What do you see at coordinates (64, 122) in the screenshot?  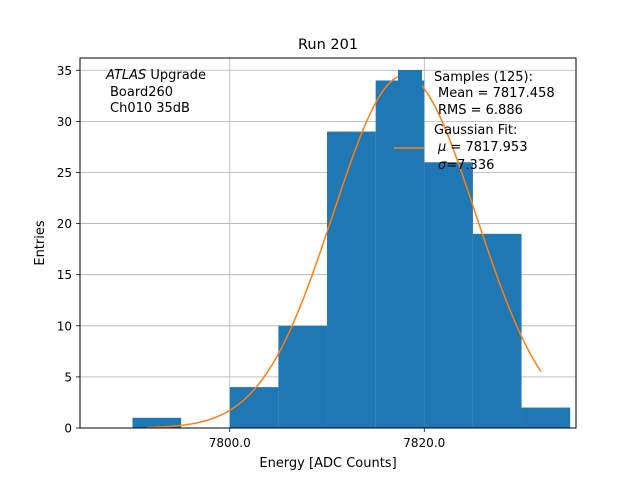 I see `y-tick-label-6: 30` at bounding box center [64, 122].